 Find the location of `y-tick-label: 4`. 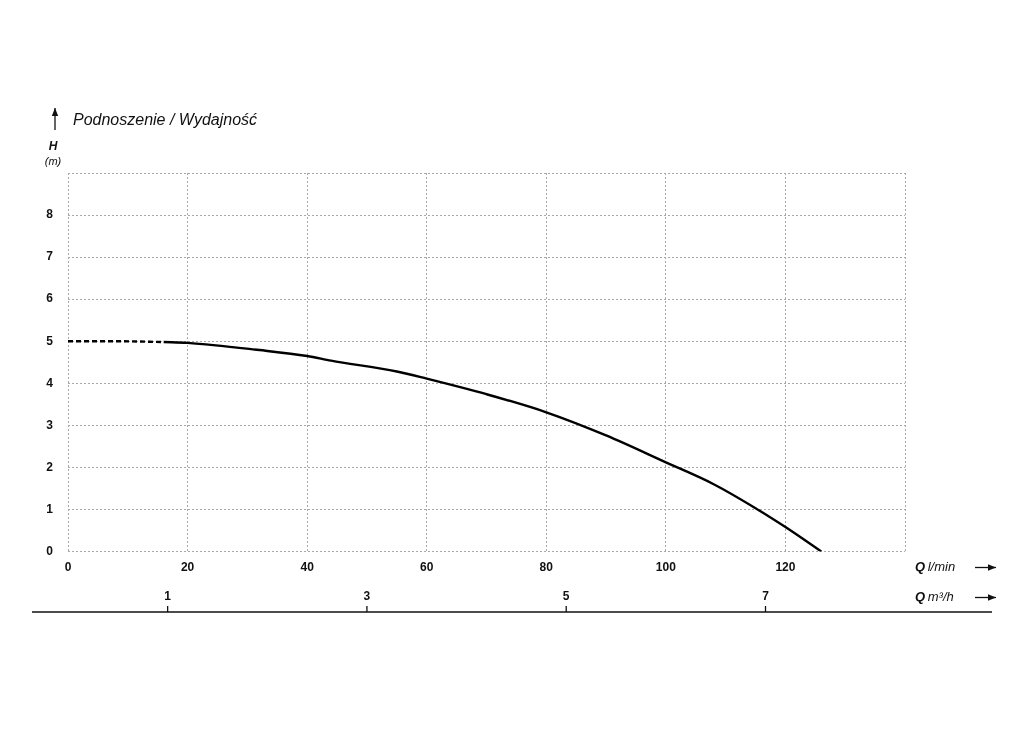

y-tick-label: 4 is located at coordinates (50, 382).